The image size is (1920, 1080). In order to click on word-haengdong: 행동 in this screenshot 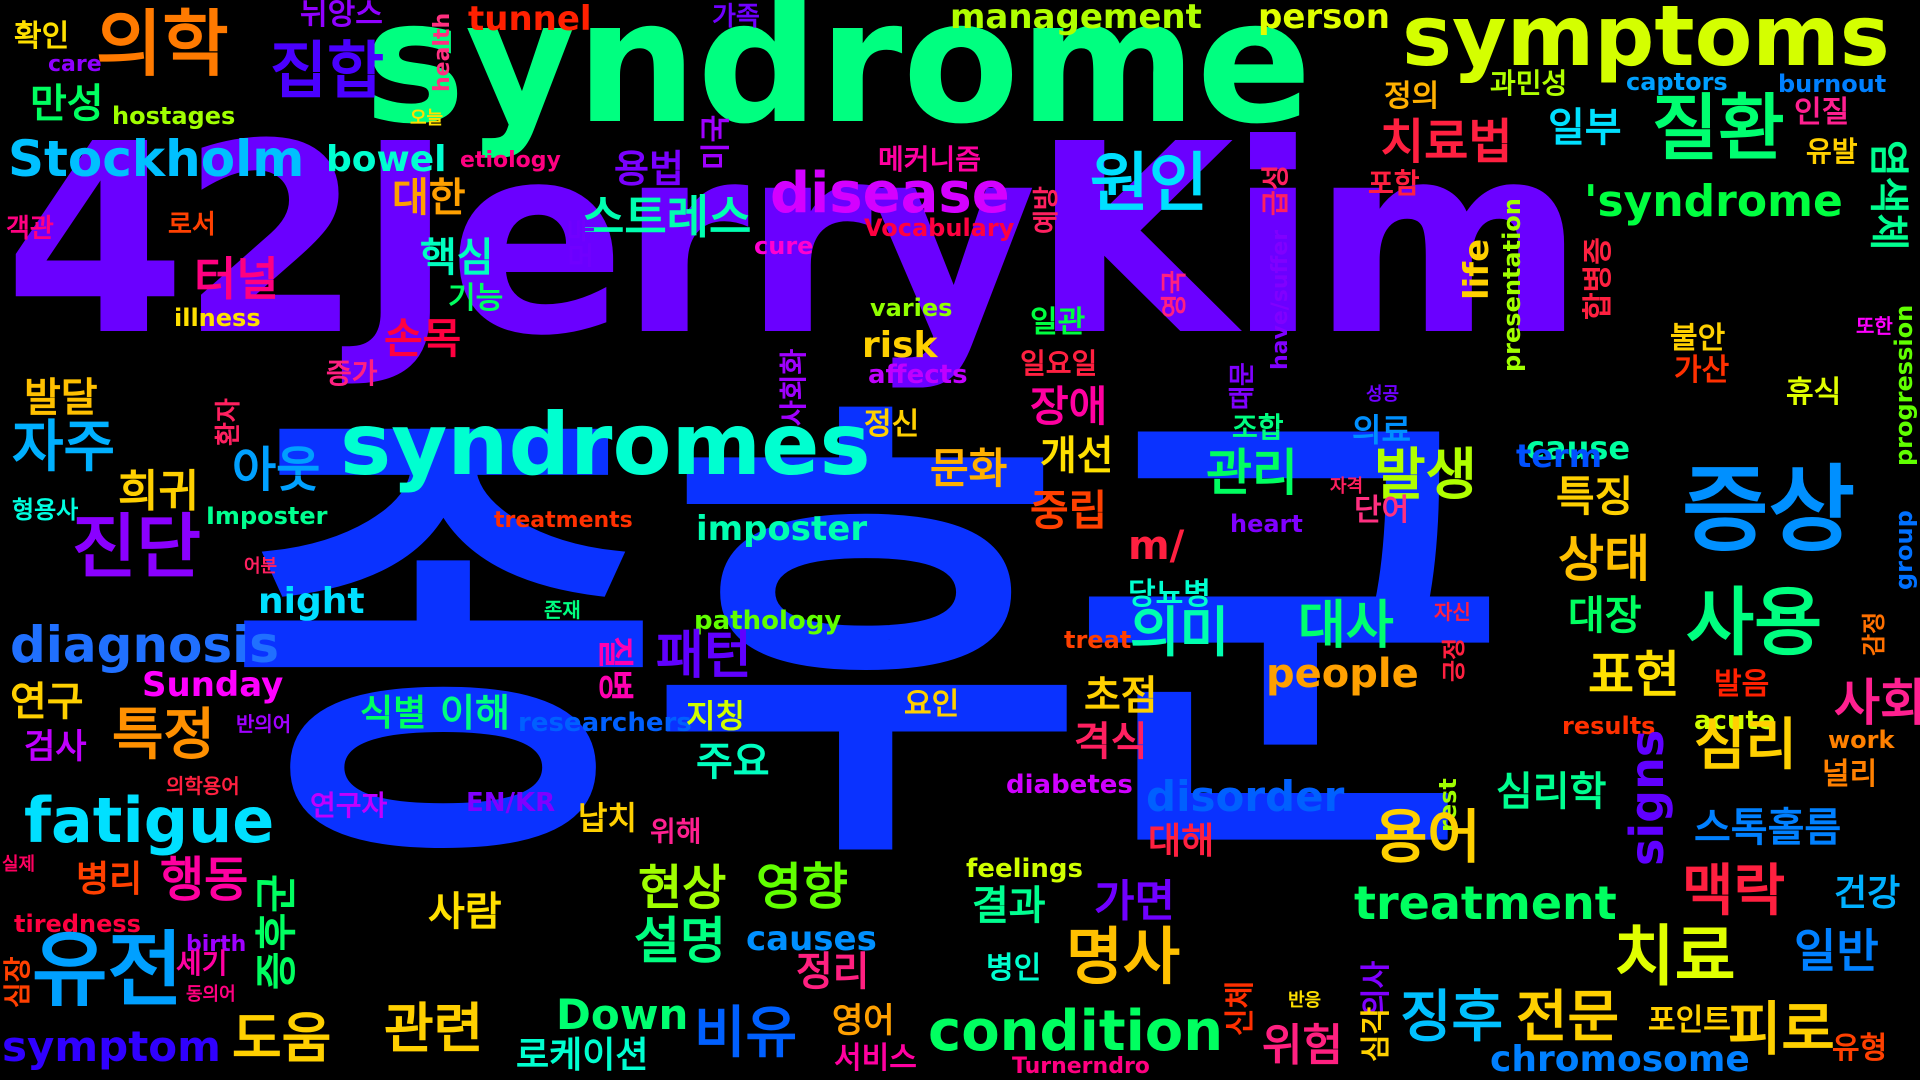, I will do `click(204, 880)`.